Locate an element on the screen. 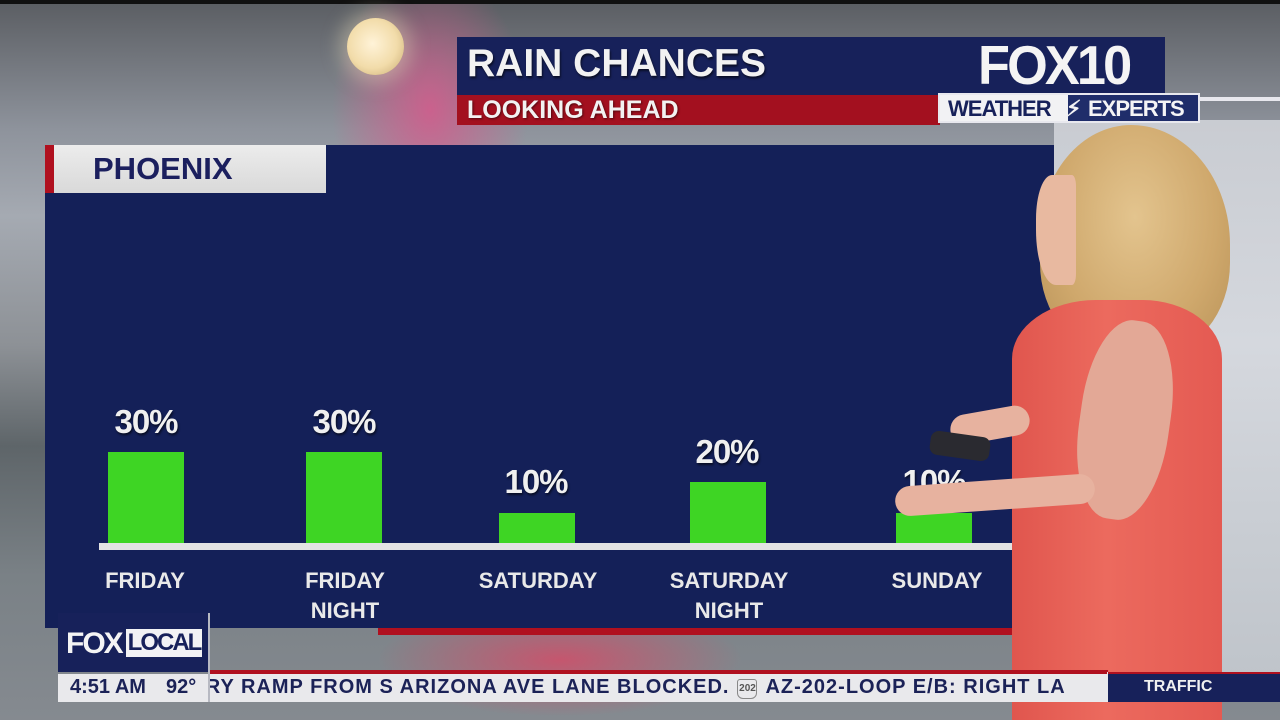  ticker-category-box: TRAFFIC is located at coordinates (1194, 687).